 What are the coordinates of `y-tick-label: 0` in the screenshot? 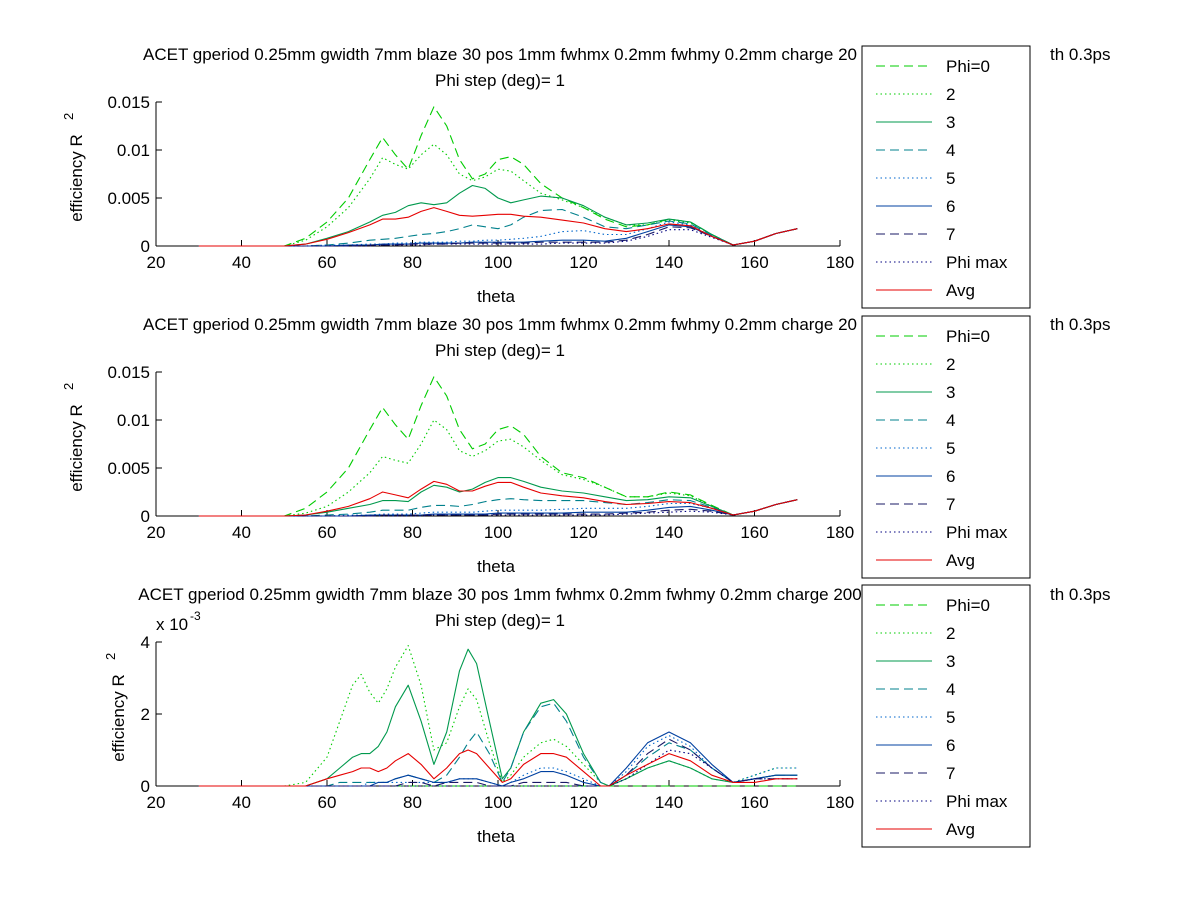 It's located at (145, 246).